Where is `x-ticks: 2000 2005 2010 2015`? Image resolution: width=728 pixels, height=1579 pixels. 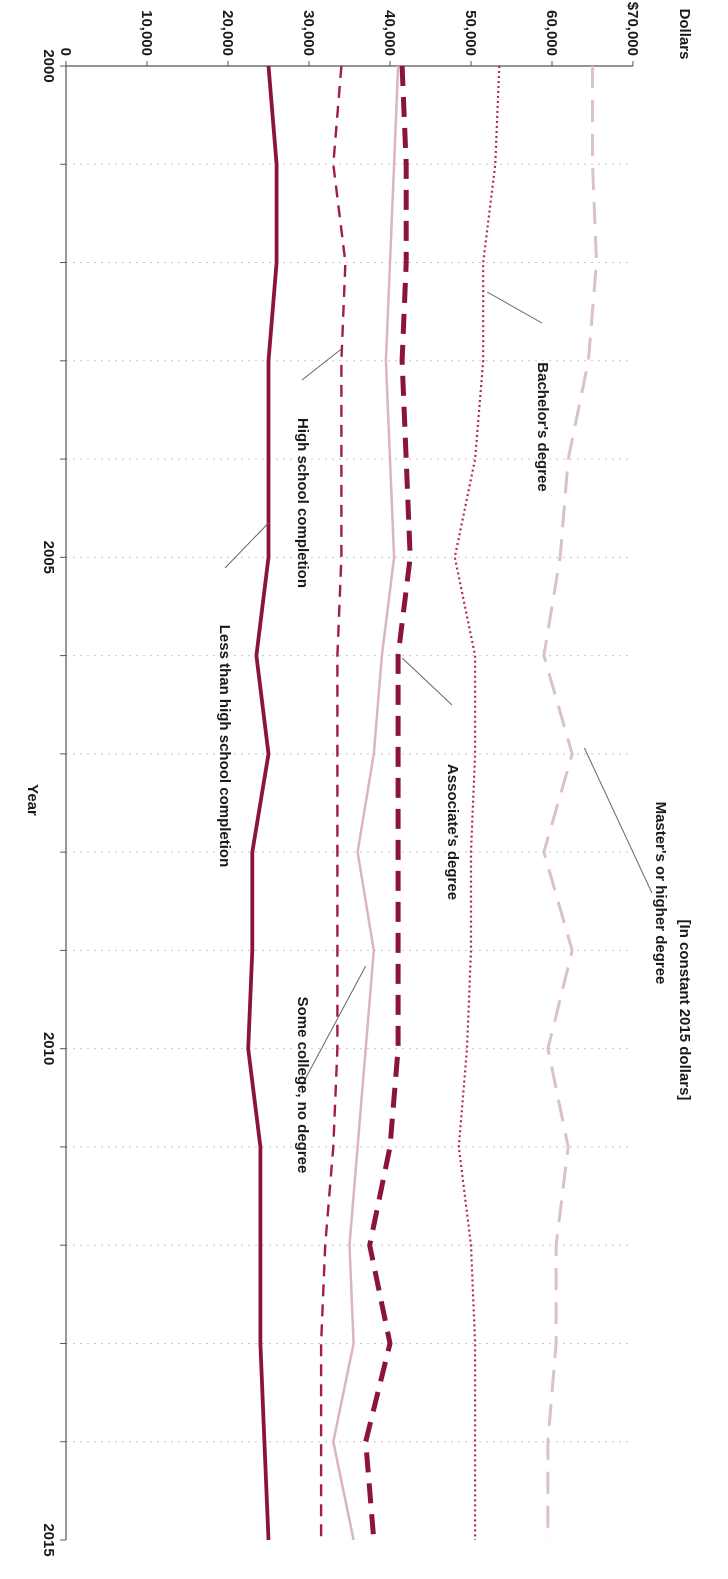
x-ticks: 2000 2005 2010 2015 is located at coordinates (53, 803).